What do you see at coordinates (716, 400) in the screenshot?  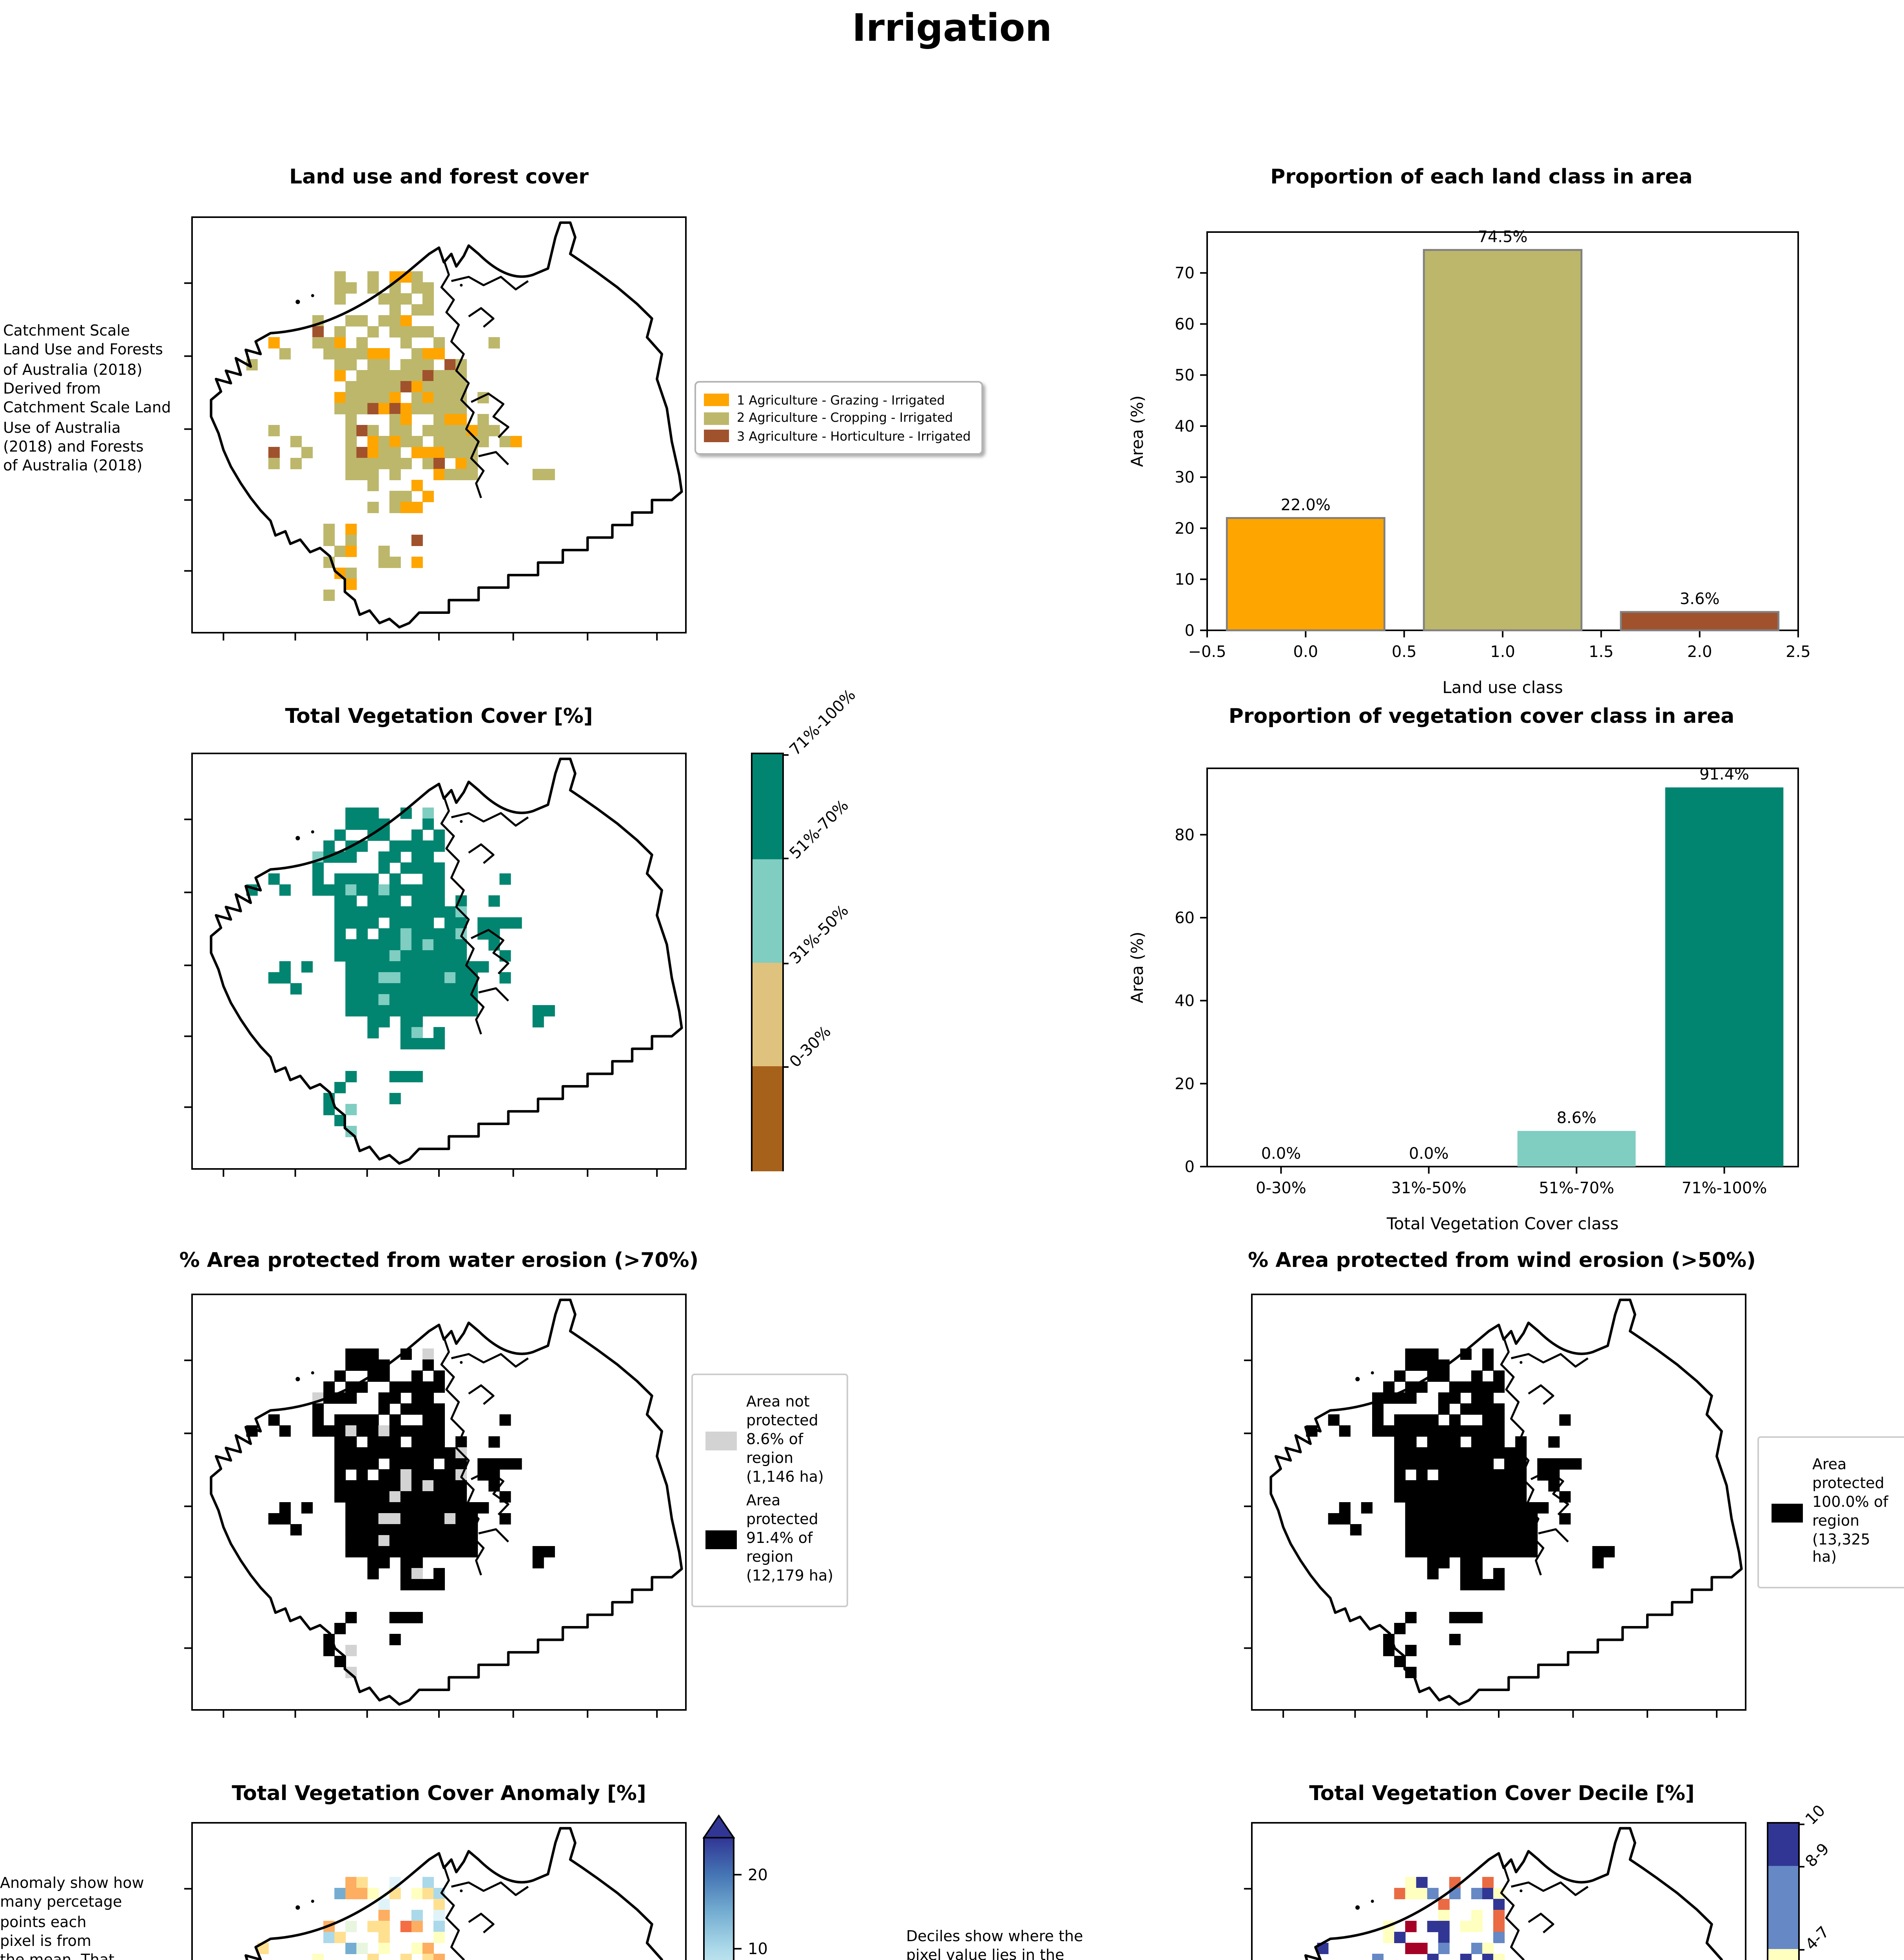 I see `grazing-swatch` at bounding box center [716, 400].